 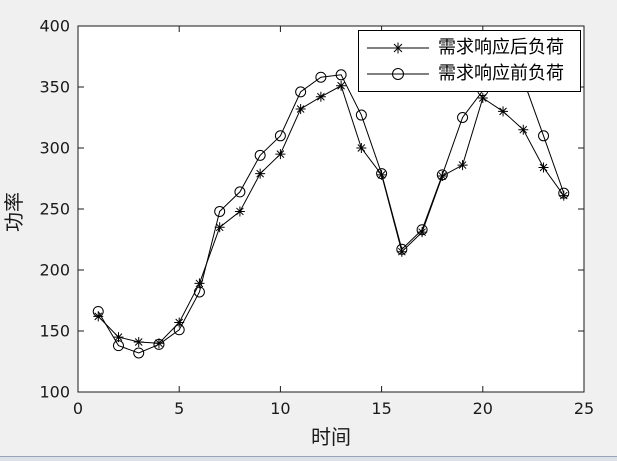 I want to click on x-tick-label: 10, so click(x=280, y=408).